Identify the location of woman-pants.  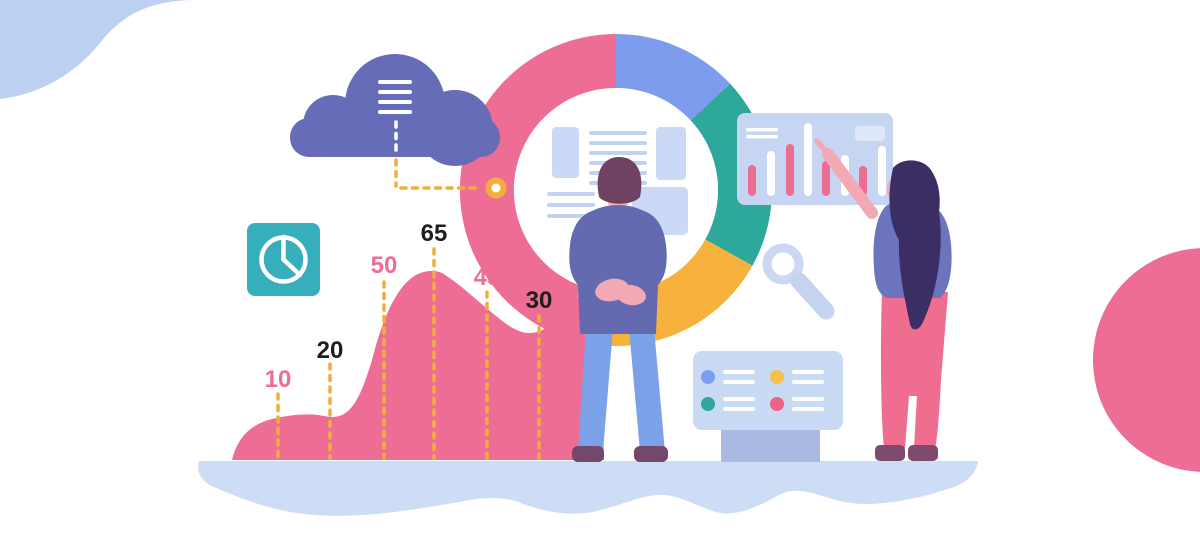
(914, 370).